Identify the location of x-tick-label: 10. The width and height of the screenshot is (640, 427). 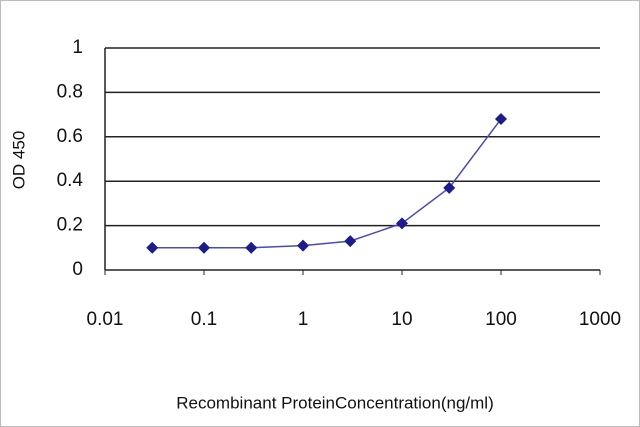
(401, 319).